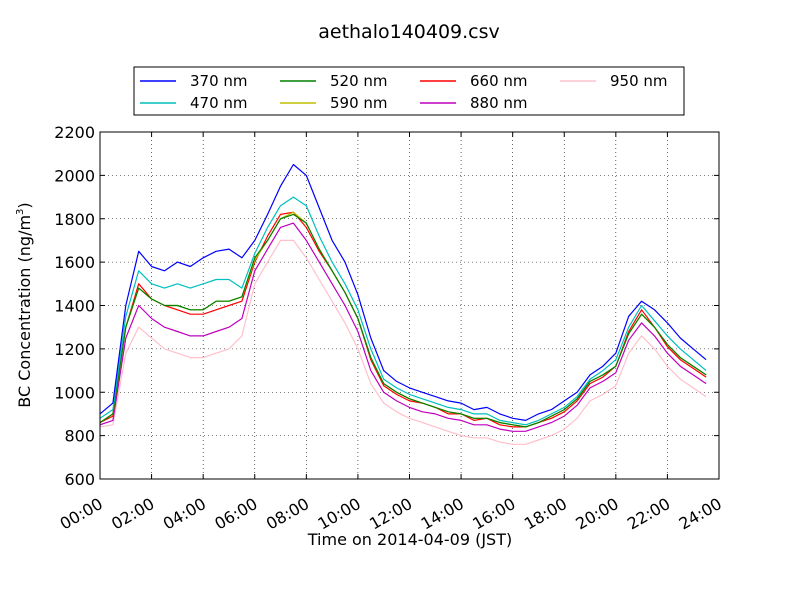  Describe the element at coordinates (74, 392) in the screenshot. I see `y-tick-label: 1000` at that location.